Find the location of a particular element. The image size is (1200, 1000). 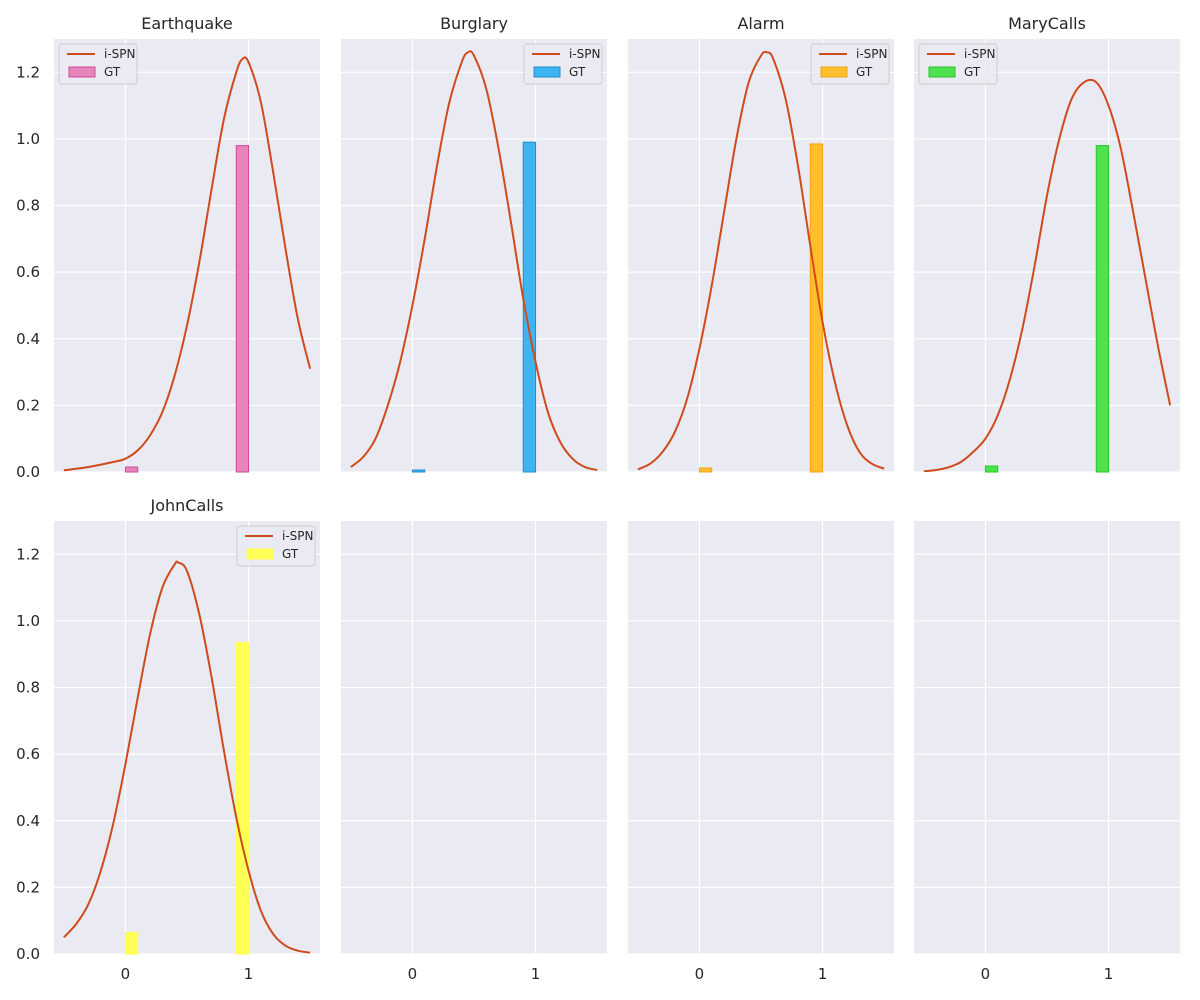

panel-title: Burglary is located at coordinates (474, 23).